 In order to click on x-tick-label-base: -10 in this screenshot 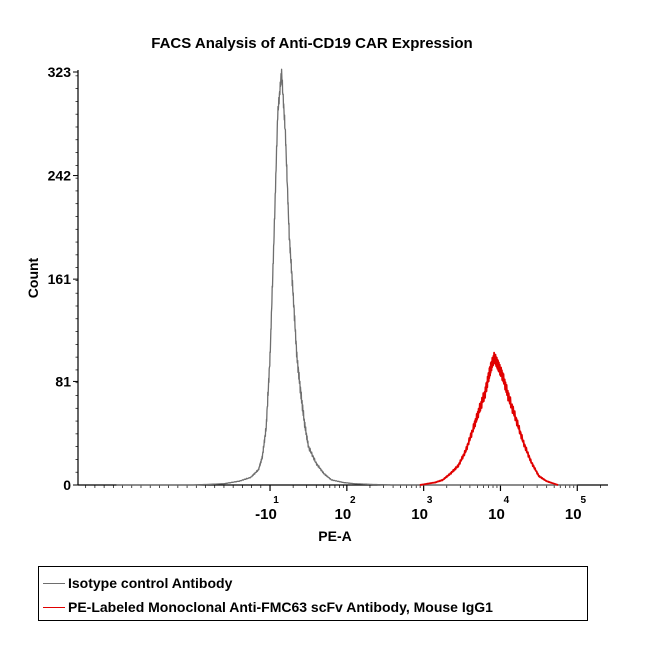, I will do `click(266, 514)`.